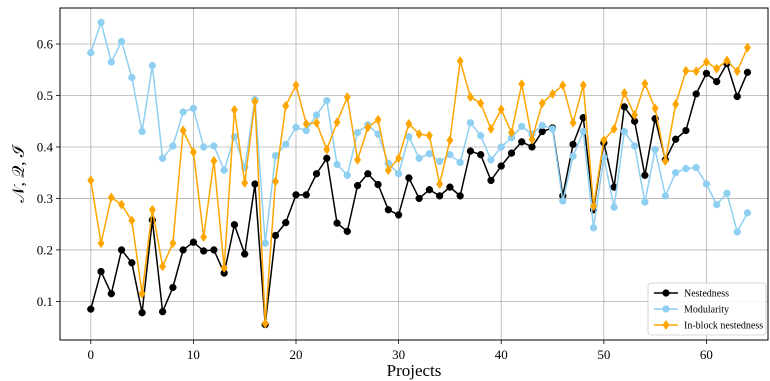 Image resolution: width=770 pixels, height=381 pixels. I want to click on legend-label: Modularity, so click(706, 310).